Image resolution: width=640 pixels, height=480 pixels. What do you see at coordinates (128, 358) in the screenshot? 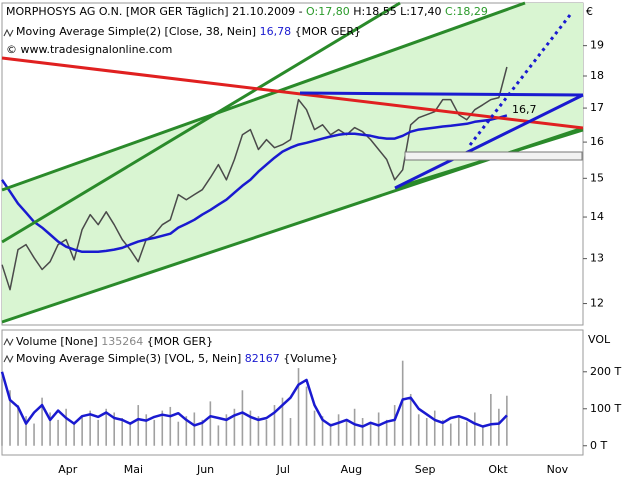
I see `legend-name: Moving Average Simple(3) [VOL, 5, Nein]` at bounding box center [128, 358].